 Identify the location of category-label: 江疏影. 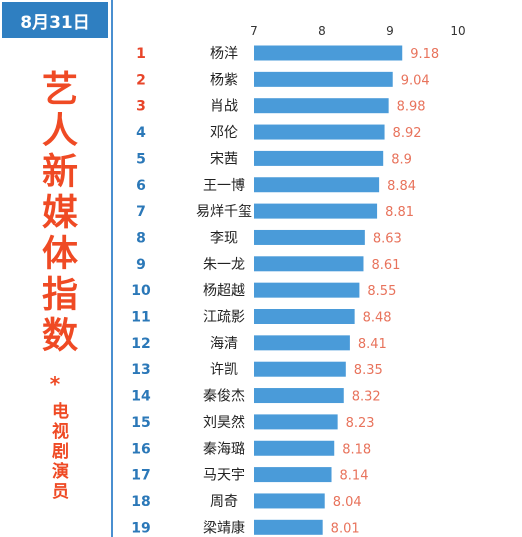
(224, 318).